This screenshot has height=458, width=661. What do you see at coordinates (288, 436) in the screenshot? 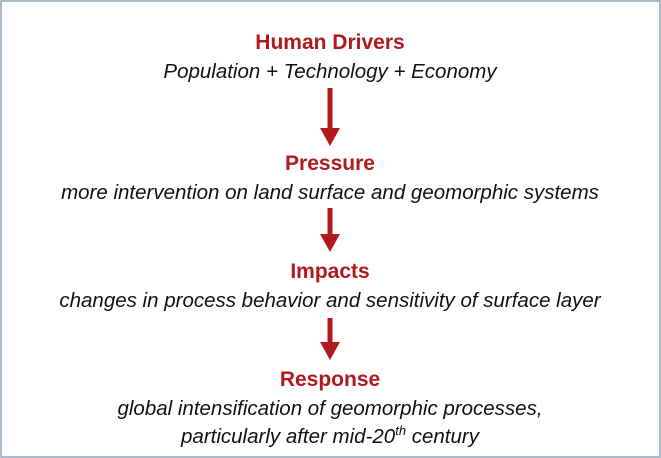
I see `description-text: particularly after mid-20` at bounding box center [288, 436].